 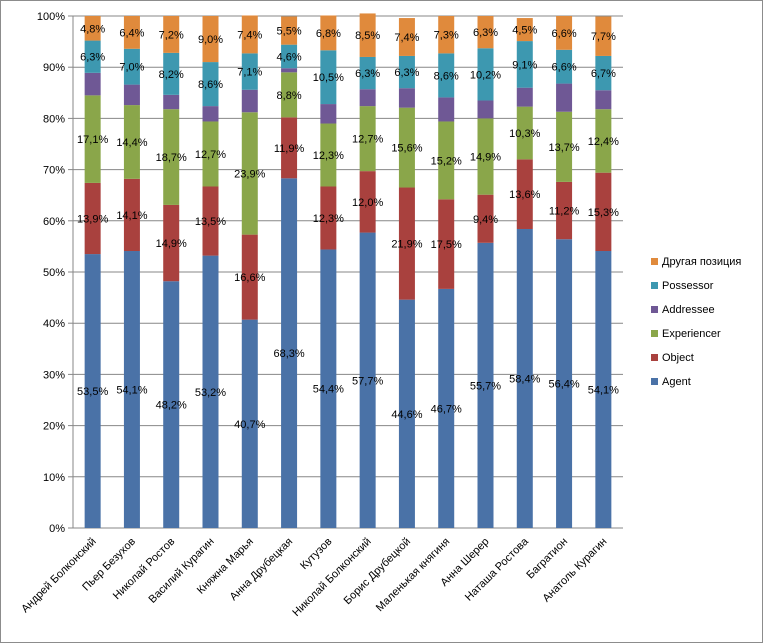 I want to click on data-label: 10,2%, so click(x=485, y=75).